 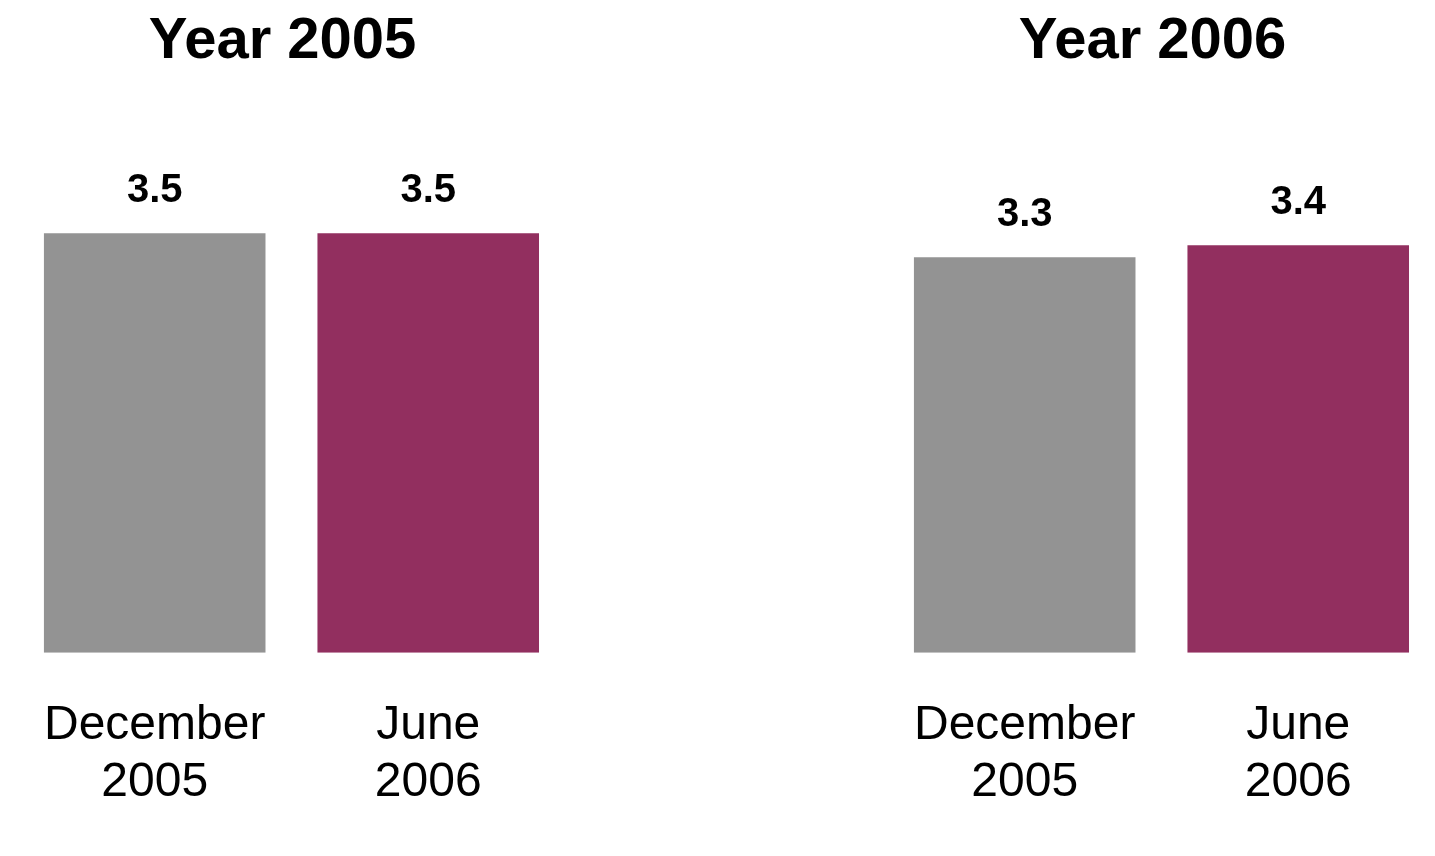 What do you see at coordinates (1298, 200) in the screenshot?
I see `data-label: 3.4` at bounding box center [1298, 200].